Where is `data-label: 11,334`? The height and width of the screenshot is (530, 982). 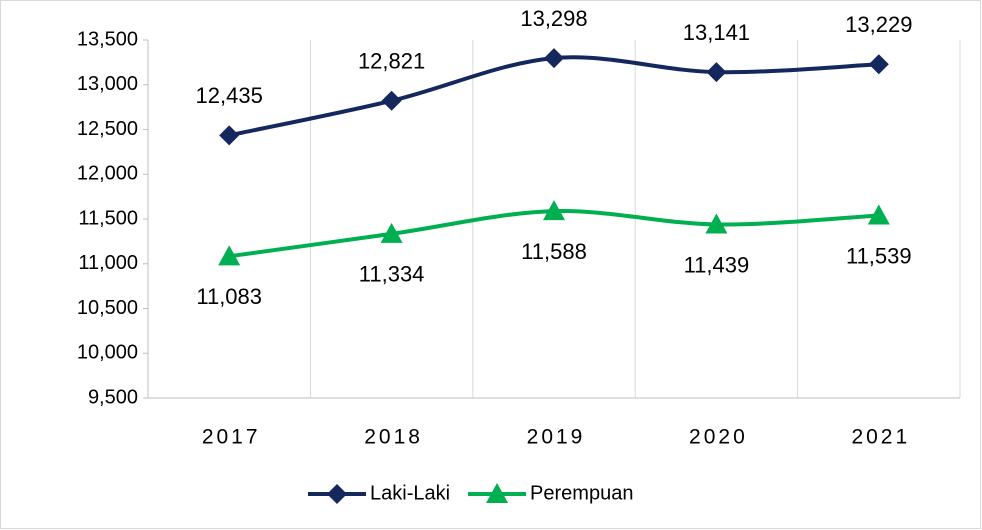
data-label: 11,334 is located at coordinates (392, 274).